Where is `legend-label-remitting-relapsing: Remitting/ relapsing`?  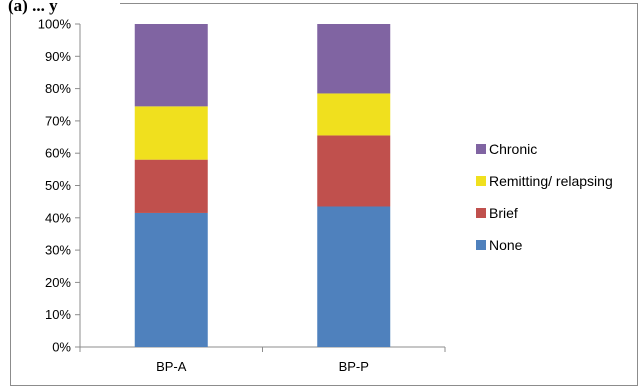
legend-label-remitting-relapsing: Remitting/ relapsing is located at coordinates (551, 181).